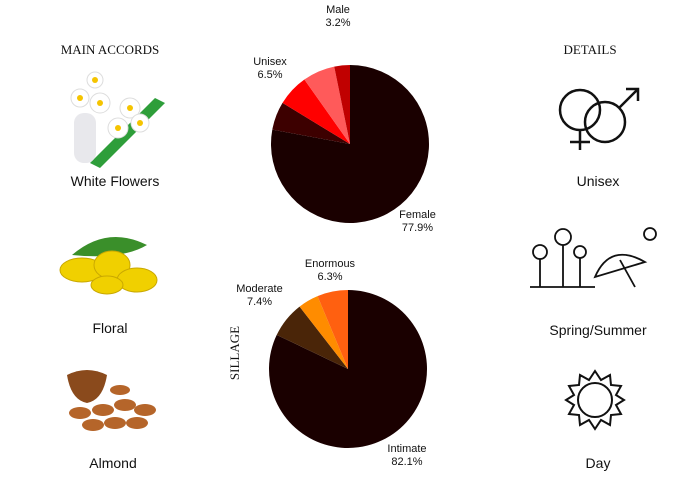 This screenshot has height=500, width=700. Describe the element at coordinates (111, 400) in the screenshot. I see `almond-bowl-image` at that location.